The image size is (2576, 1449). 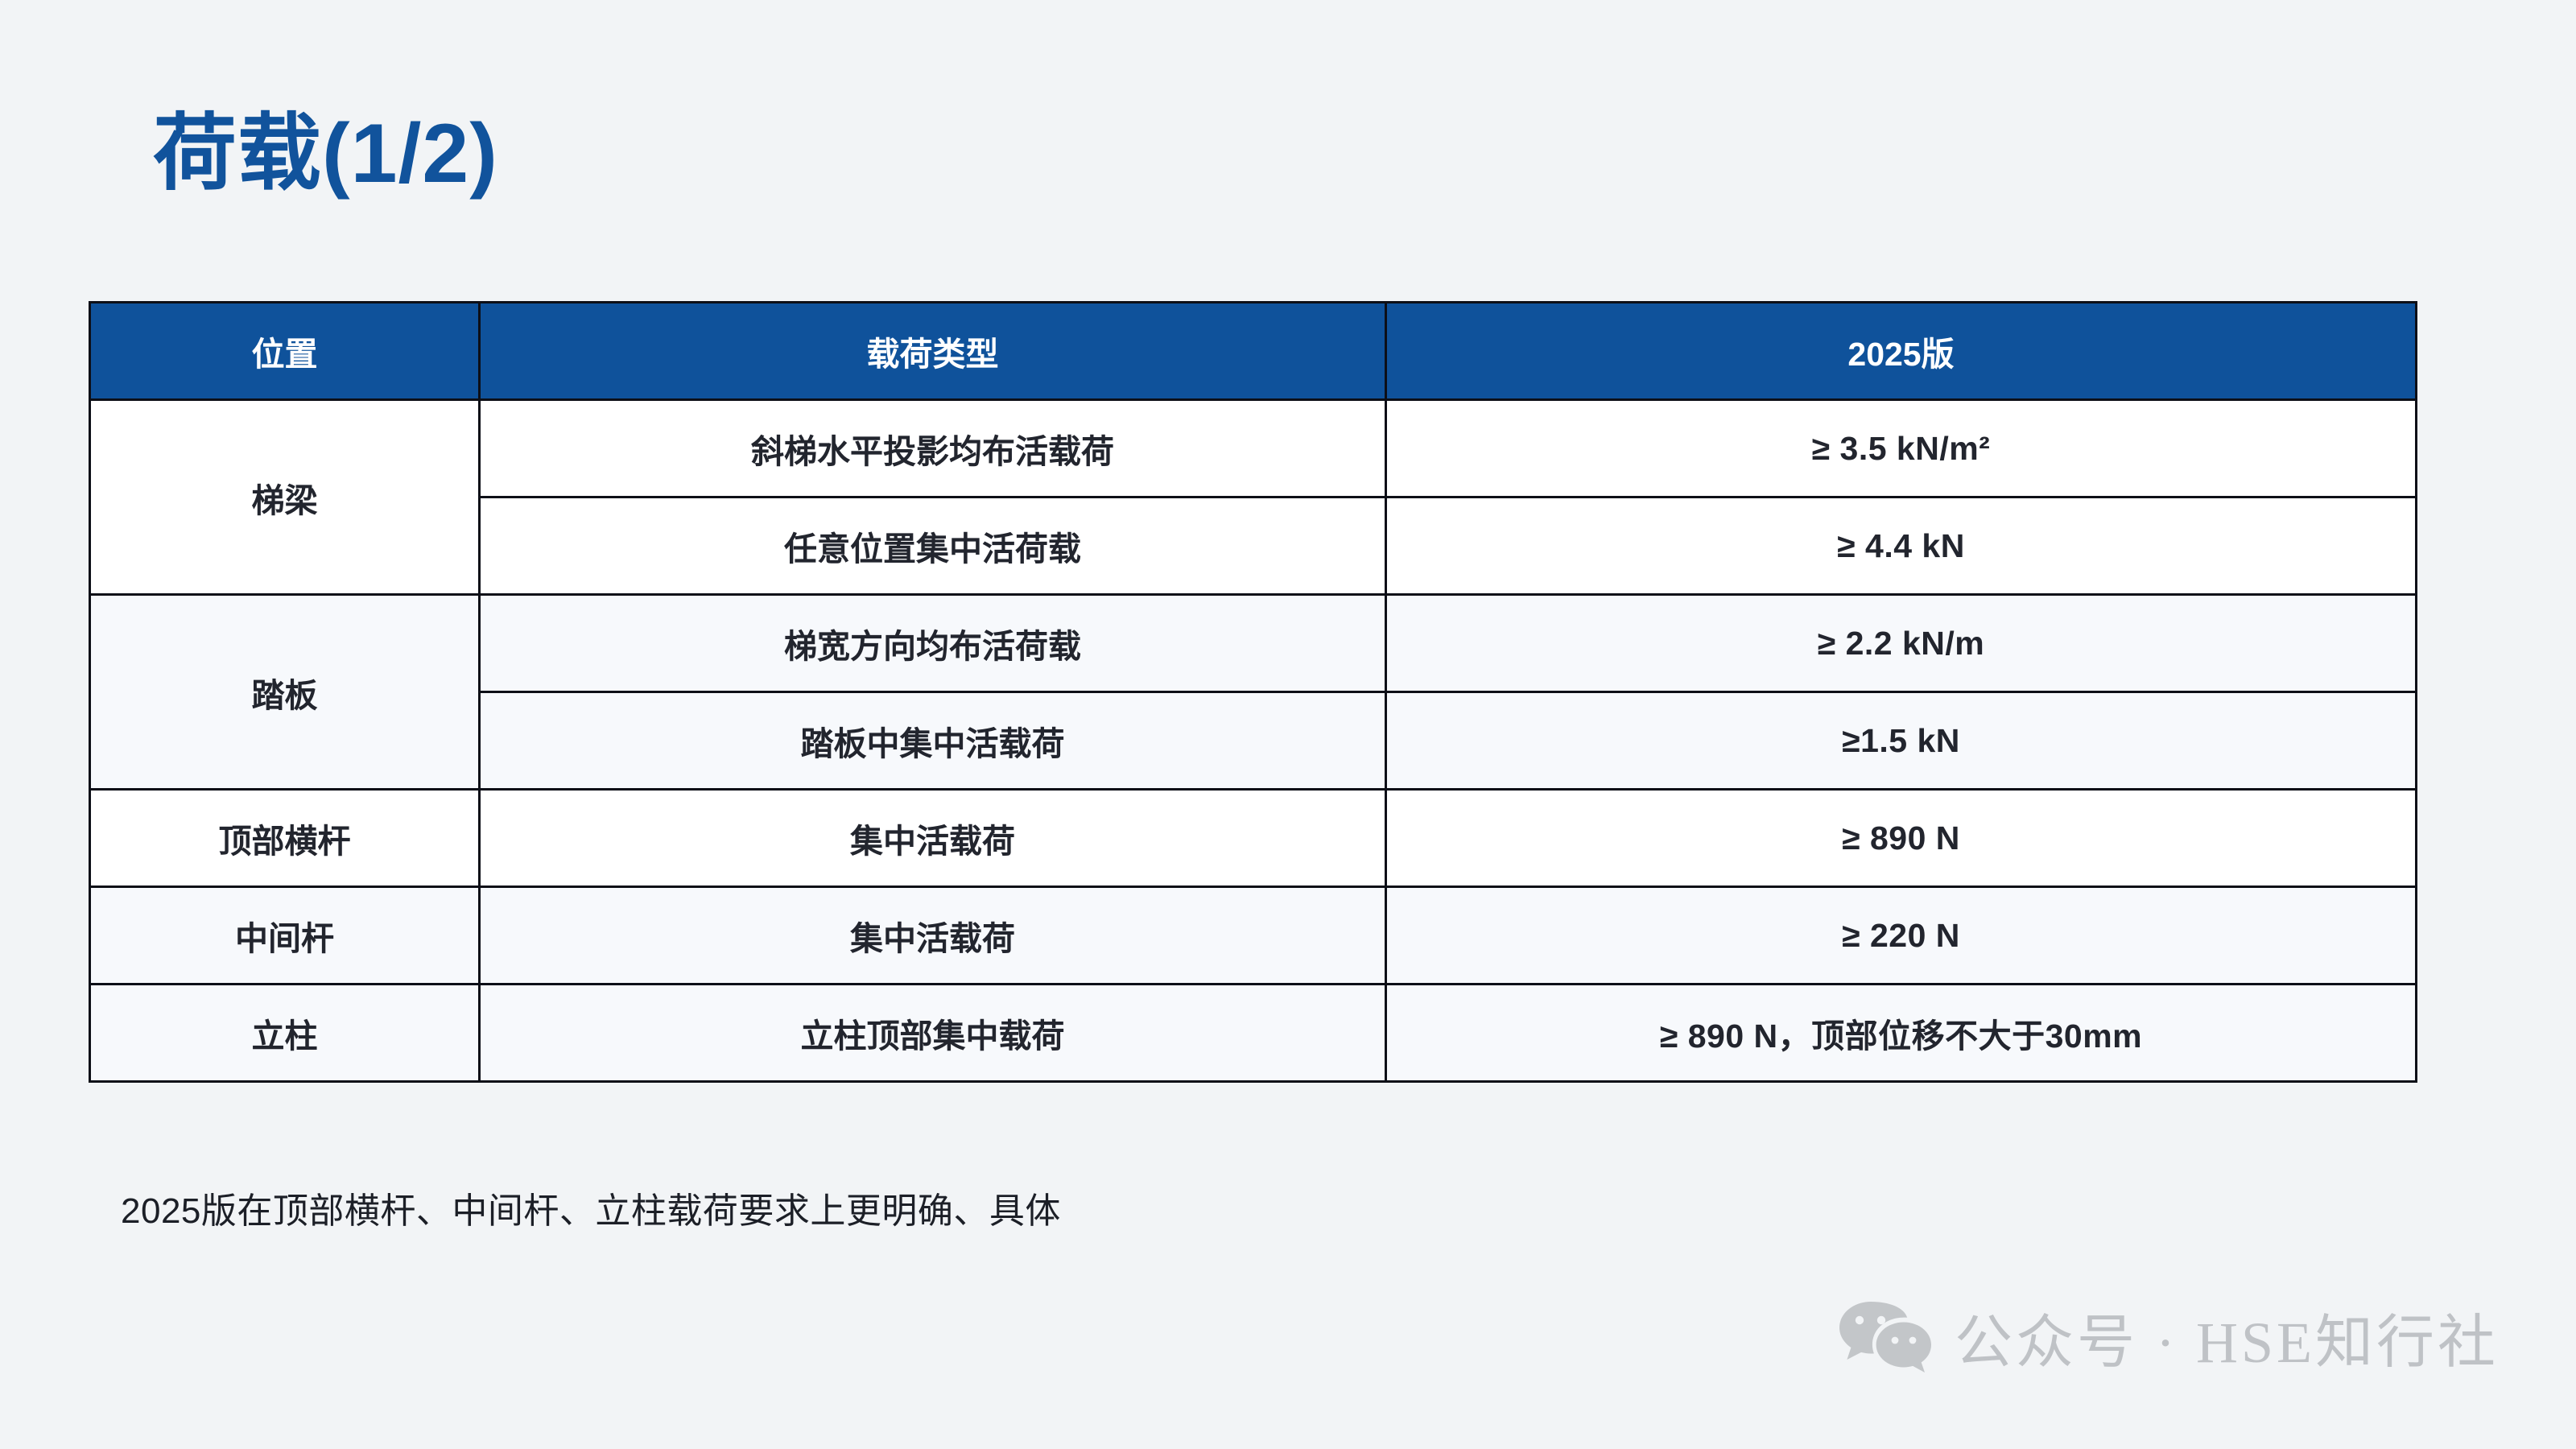 I want to click on cell-position: 中间杆, so click(x=285, y=935).